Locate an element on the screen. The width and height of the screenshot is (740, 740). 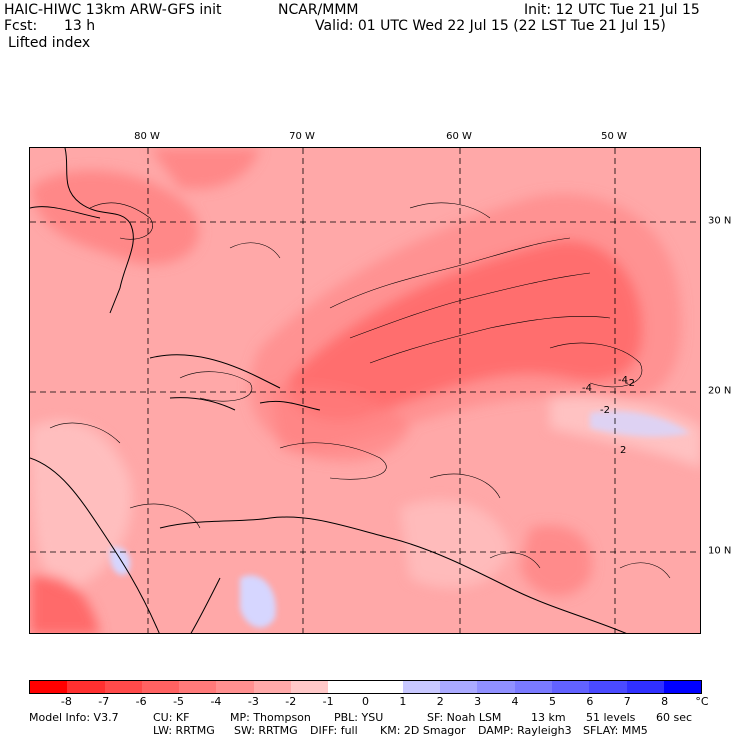
model-info-cu: CU: KF is located at coordinates (171, 717).